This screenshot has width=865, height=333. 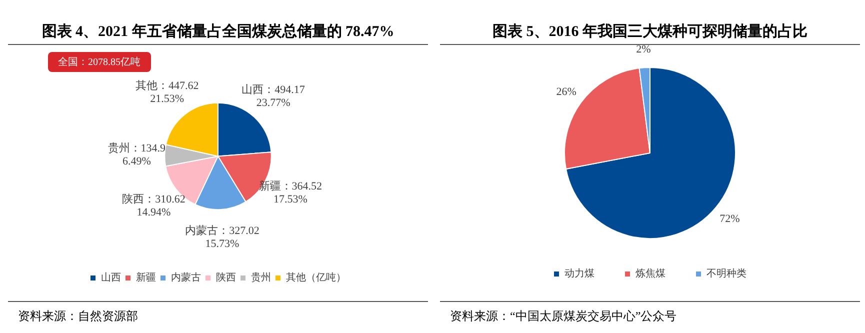 What do you see at coordinates (730, 218) in the screenshot?
I see `data-label: 72%` at bounding box center [730, 218].